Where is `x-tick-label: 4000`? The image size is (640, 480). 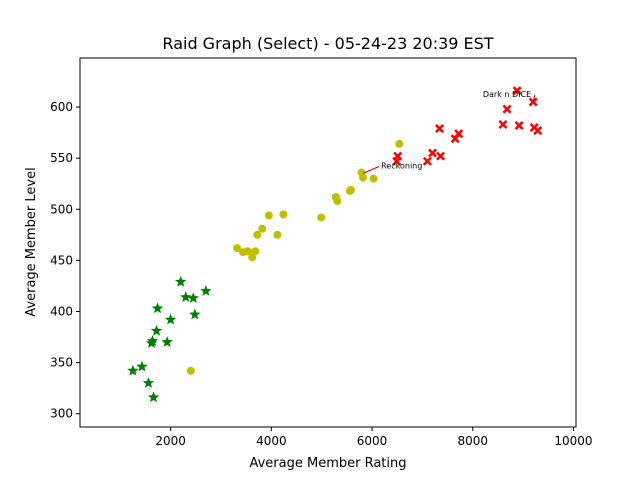
x-tick-label: 4000 is located at coordinates (271, 441).